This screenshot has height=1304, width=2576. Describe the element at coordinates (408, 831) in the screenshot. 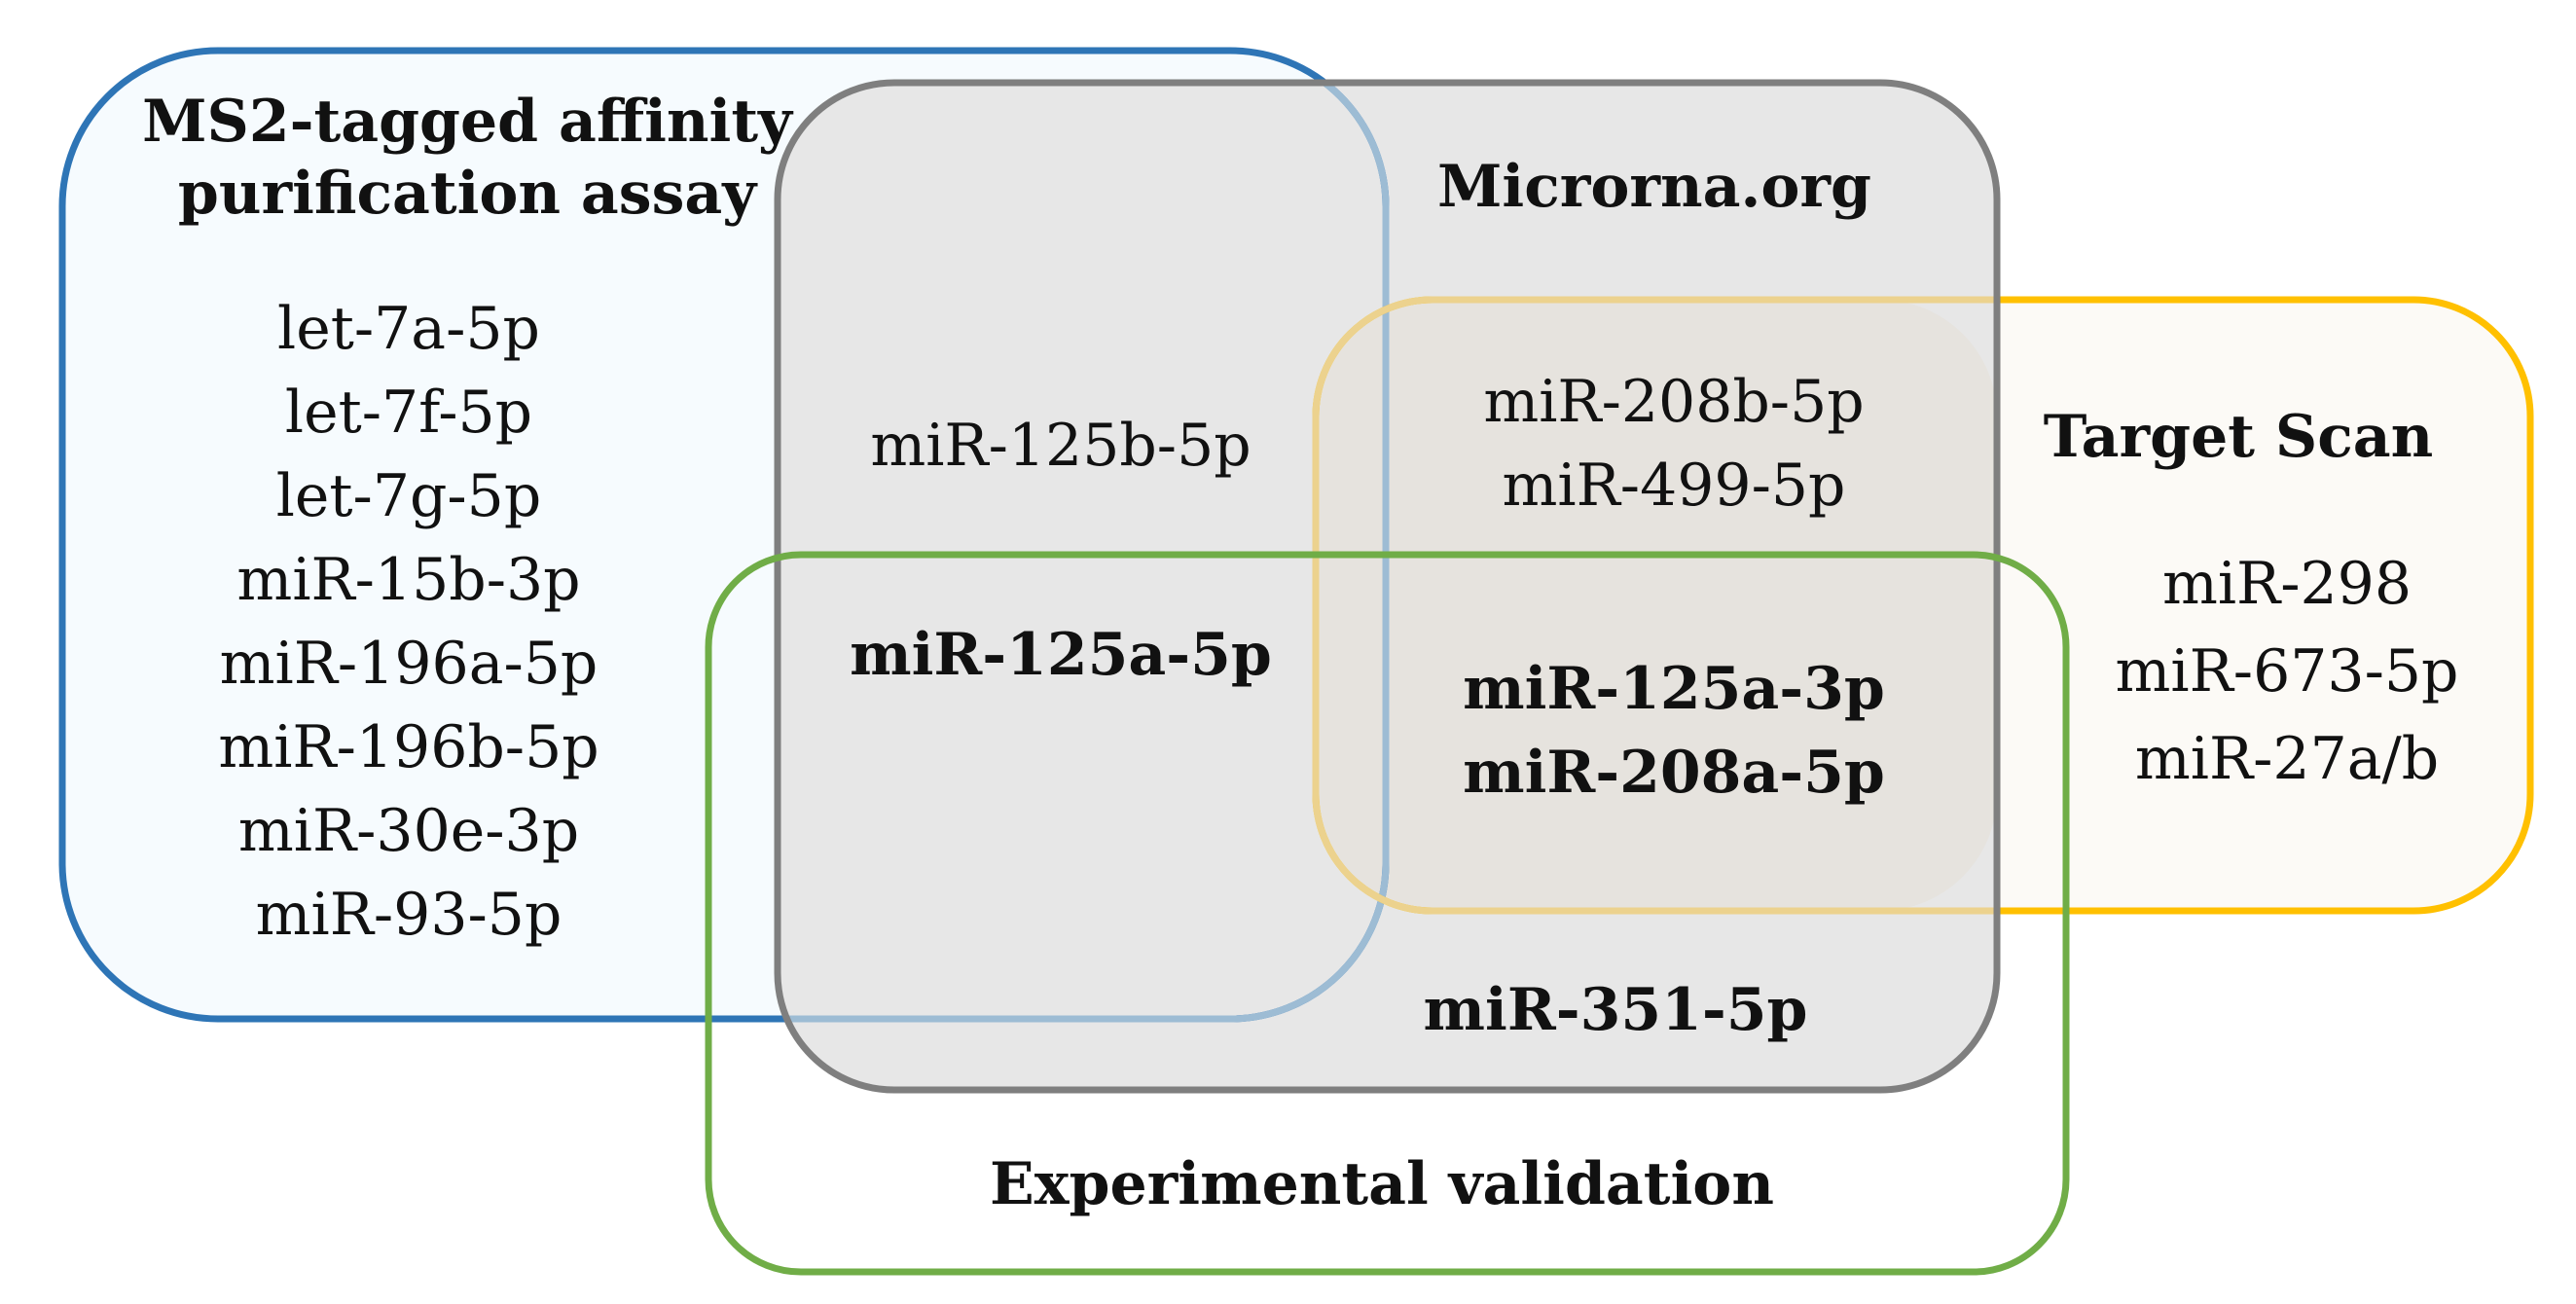

I see `list-item: miR-30e-3p` at that location.